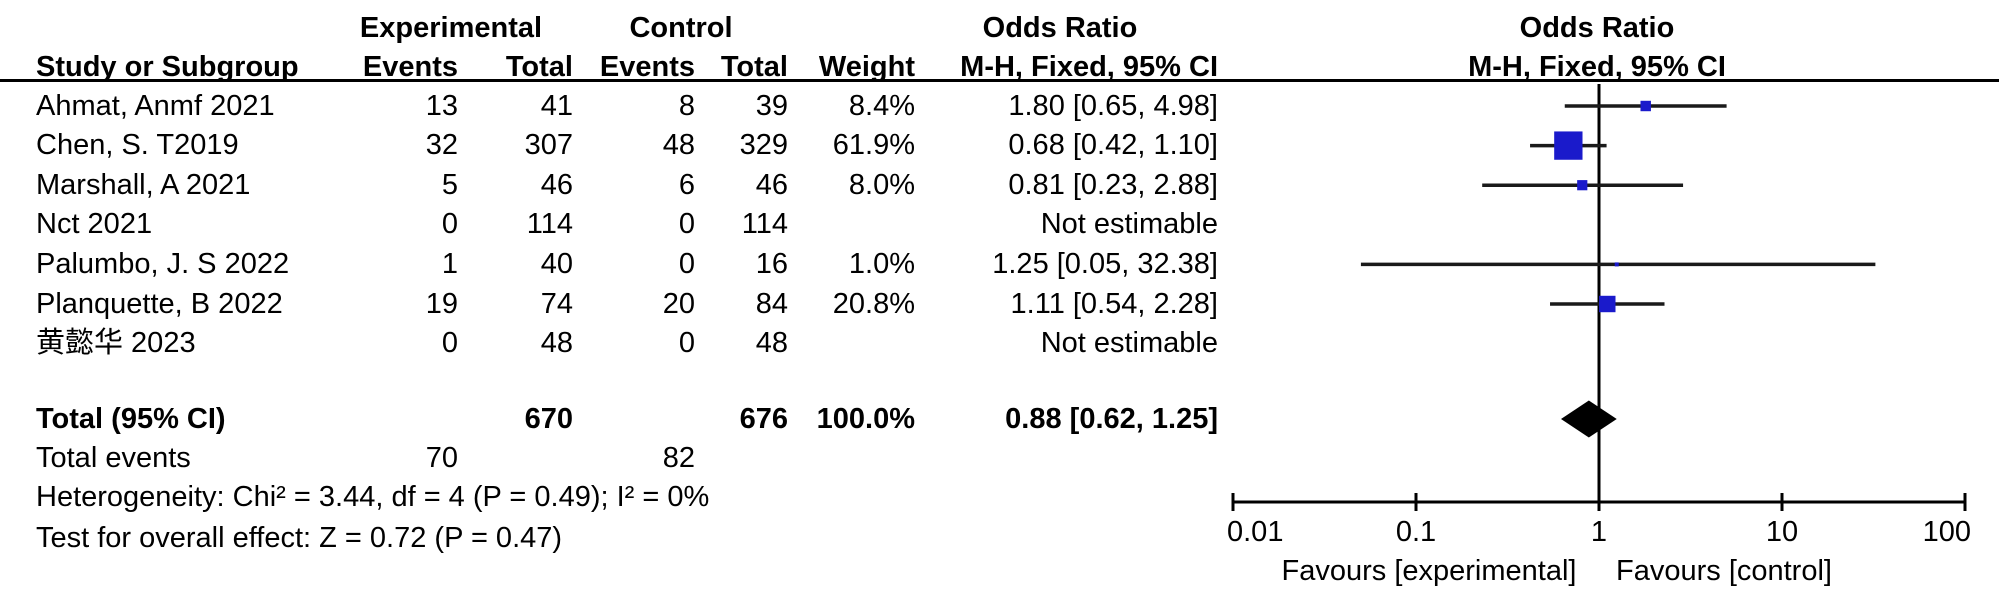  I want to click on odds-ratio-ci: 1.11 [0.54, 2.28], so click(1114, 303).